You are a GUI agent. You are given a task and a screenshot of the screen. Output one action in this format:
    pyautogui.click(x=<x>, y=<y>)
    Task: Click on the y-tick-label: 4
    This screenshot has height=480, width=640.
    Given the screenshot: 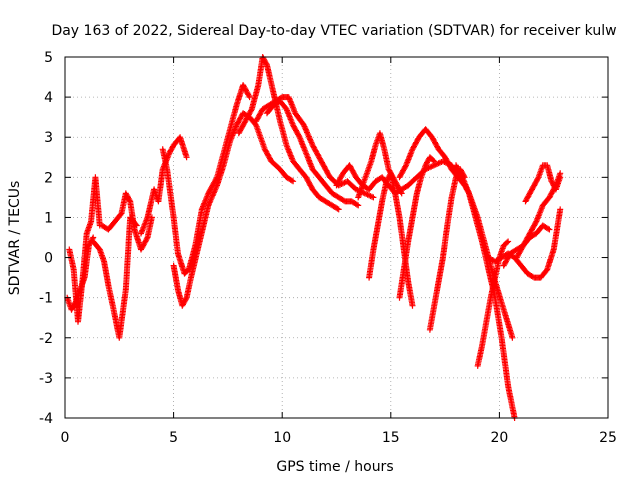 What is the action you would take?
    pyautogui.click(x=48, y=98)
    